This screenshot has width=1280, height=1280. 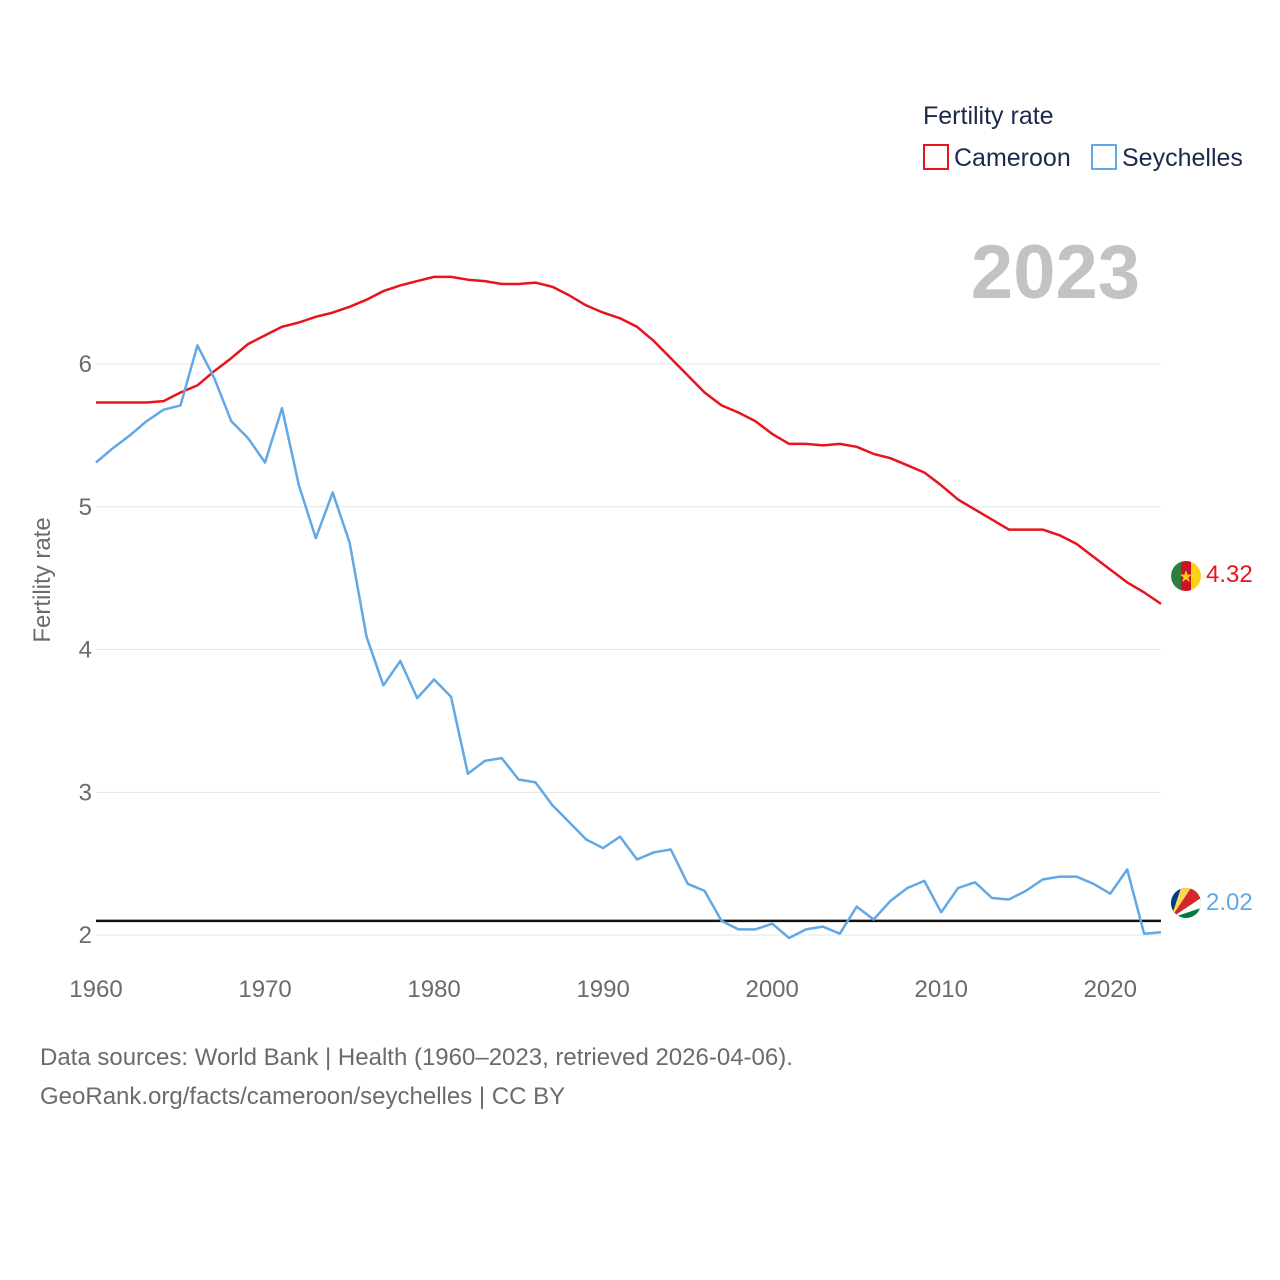 I want to click on y-axis-ticks: 2 3 4 5 6, so click(x=85, y=650).